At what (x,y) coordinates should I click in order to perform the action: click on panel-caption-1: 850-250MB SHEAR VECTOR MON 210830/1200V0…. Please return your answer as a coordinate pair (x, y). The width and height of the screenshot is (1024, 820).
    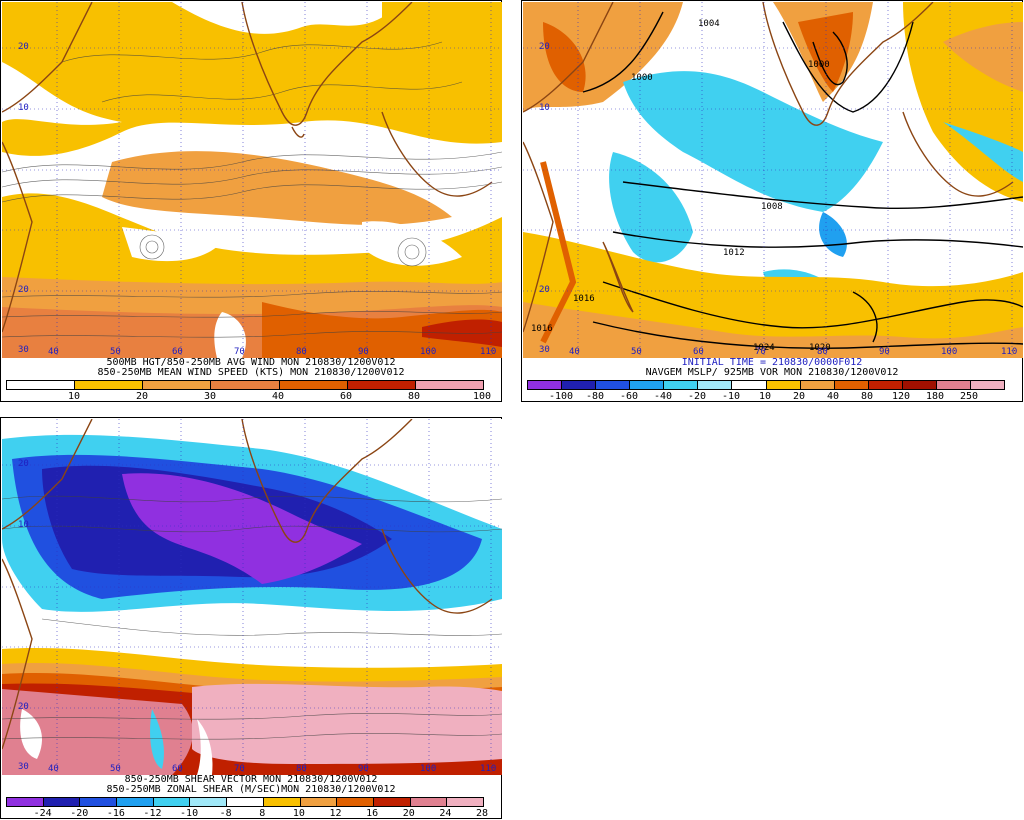
    Looking at the image, I should click on (251, 779).